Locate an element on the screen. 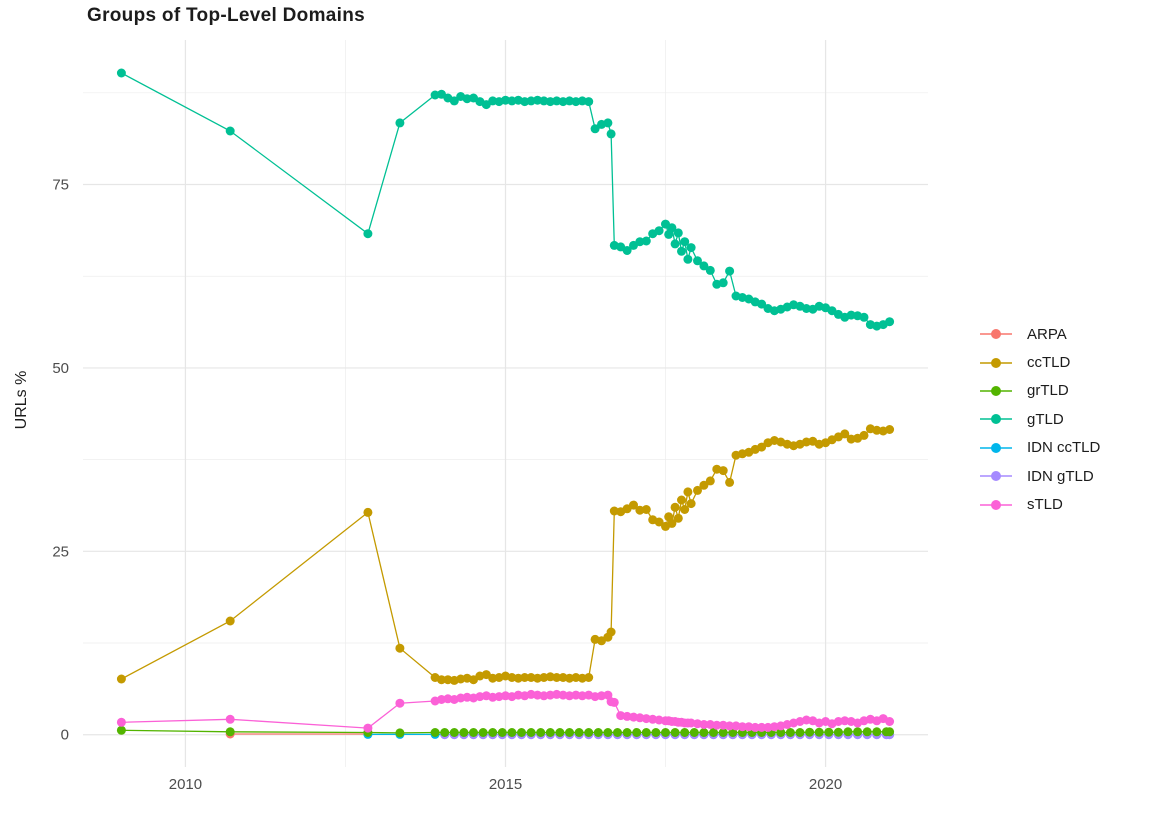 This screenshot has height=827, width=1164. series-arpa is located at coordinates (299, 734).